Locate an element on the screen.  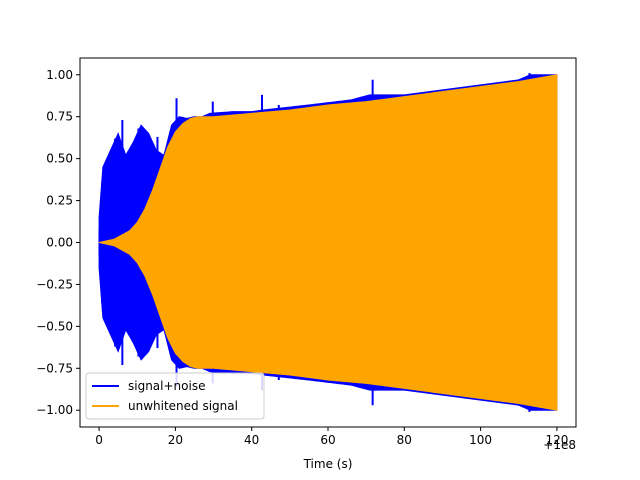
legend-label: unwhitened signal is located at coordinates (183, 406).